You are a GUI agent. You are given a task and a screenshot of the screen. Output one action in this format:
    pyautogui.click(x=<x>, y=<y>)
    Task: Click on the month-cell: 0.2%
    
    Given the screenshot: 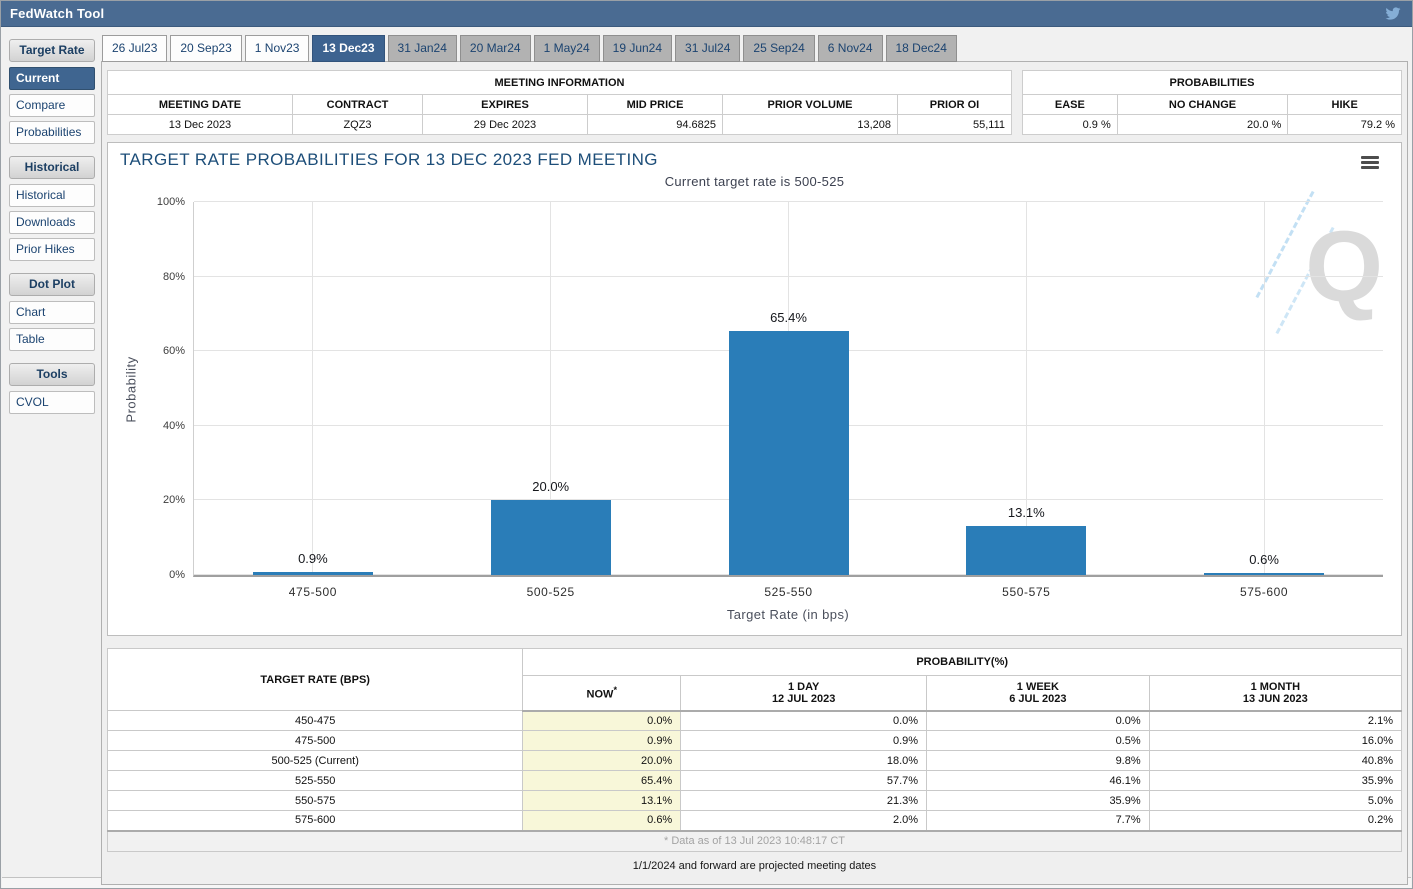 What is the action you would take?
    pyautogui.click(x=1275, y=820)
    